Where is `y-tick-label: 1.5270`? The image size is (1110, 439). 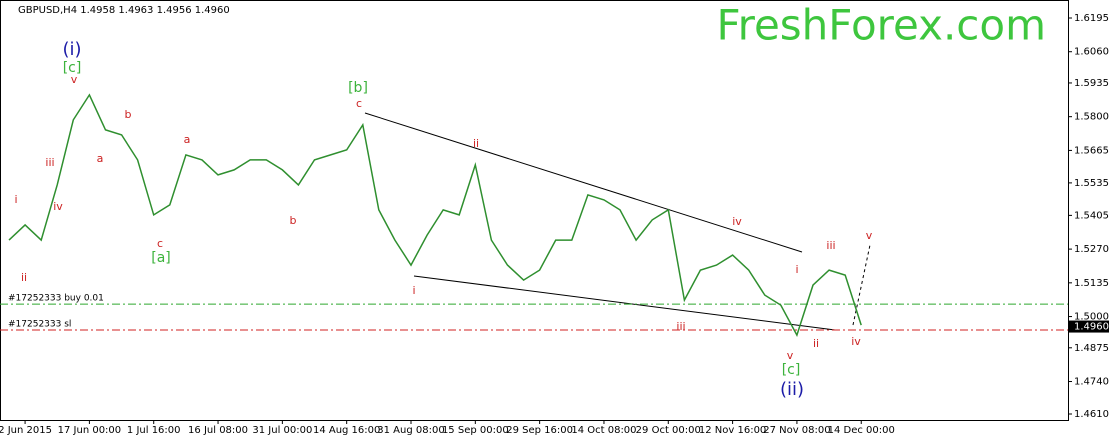 y-tick-label: 1.5270 is located at coordinates (1091, 249).